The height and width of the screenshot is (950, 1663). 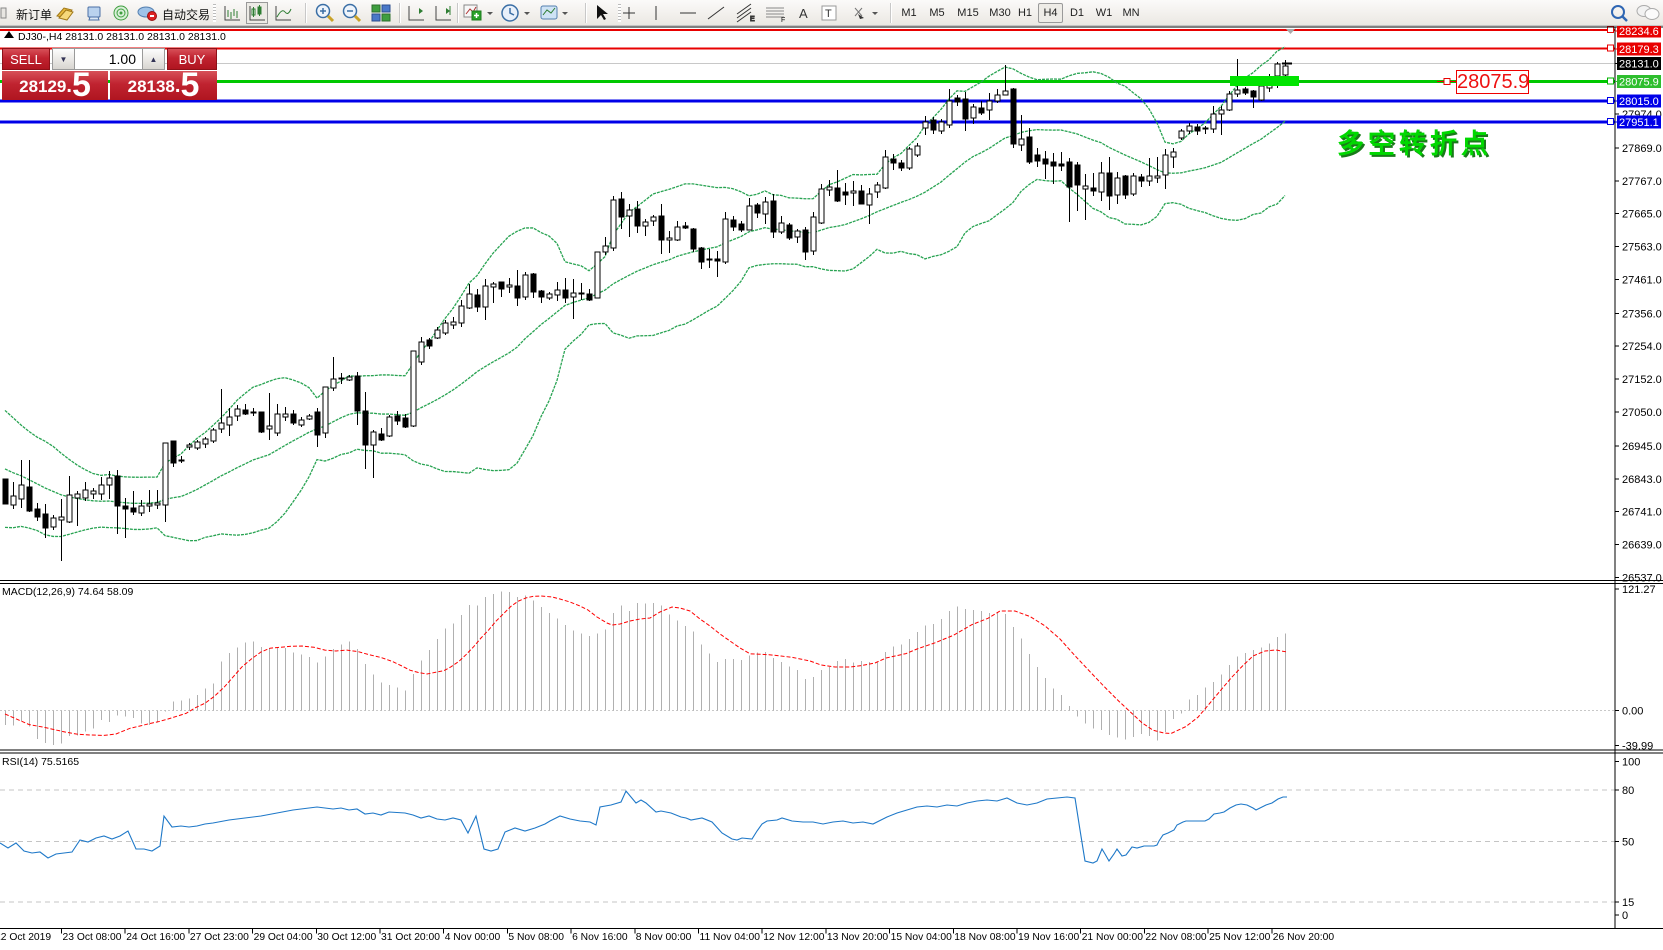 What do you see at coordinates (1631, 763) in the screenshot?
I see `svg-text: 100` at bounding box center [1631, 763].